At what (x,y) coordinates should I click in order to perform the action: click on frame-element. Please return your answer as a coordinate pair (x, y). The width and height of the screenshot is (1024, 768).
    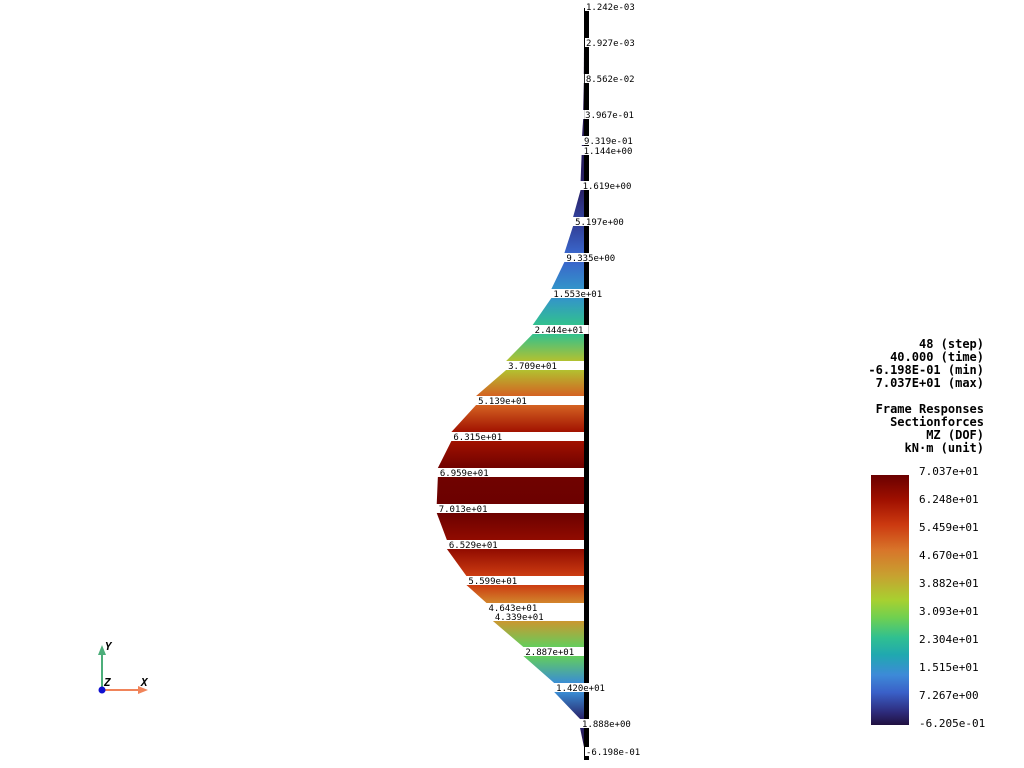
    Looking at the image, I should click on (586, 384).